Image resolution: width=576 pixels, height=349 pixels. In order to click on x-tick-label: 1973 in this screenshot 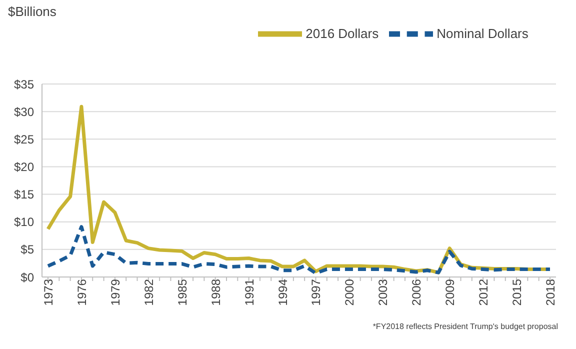, I will do `click(49, 292)`.